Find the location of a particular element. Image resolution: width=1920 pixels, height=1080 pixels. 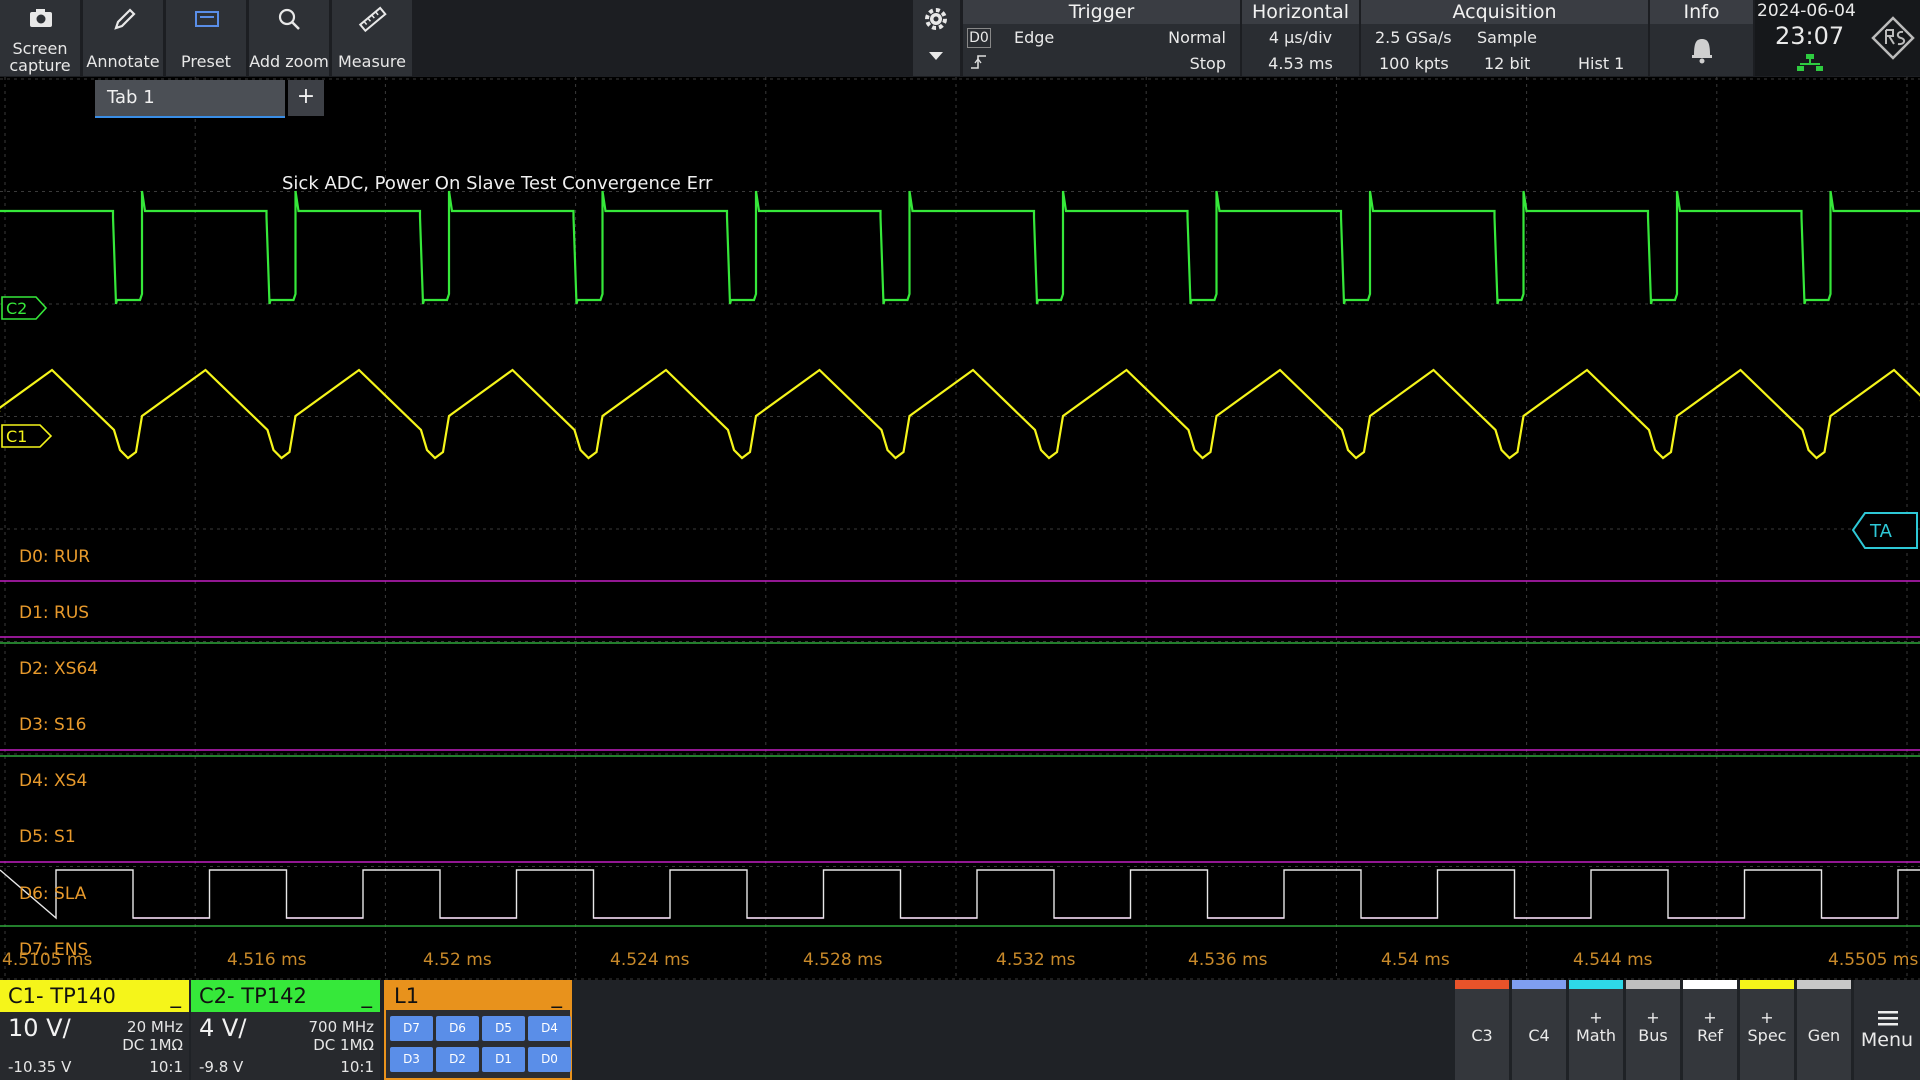

measure-button: Measure is located at coordinates (372, 38).